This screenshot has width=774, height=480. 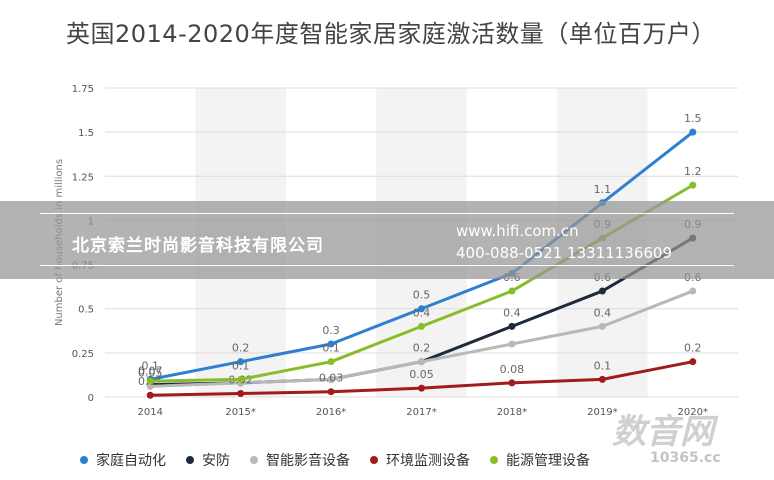 I want to click on legend-item: 安防, so click(x=208, y=460).